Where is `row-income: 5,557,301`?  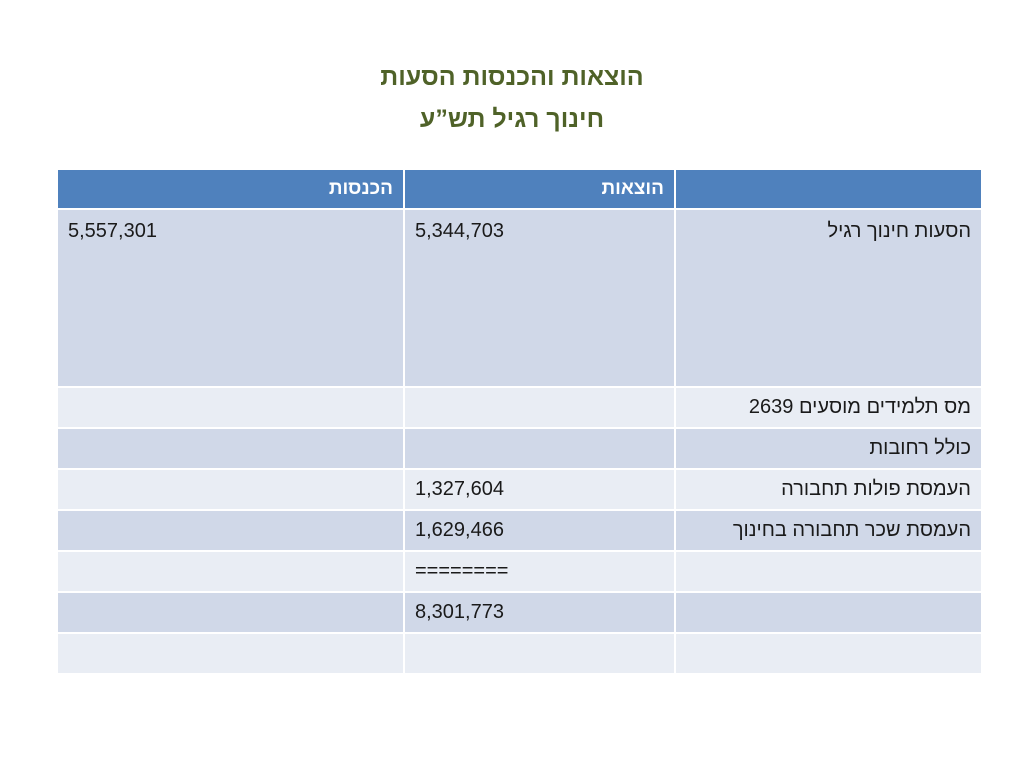 row-income: 5,557,301 is located at coordinates (230, 298).